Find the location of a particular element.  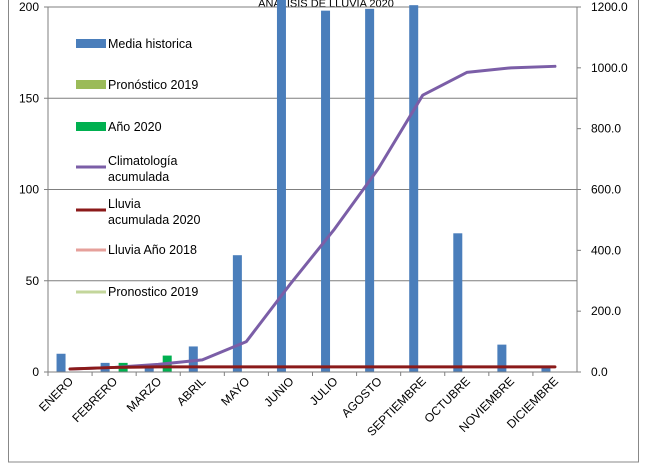

right-tick-label-0: 0.0 is located at coordinates (599, 372).